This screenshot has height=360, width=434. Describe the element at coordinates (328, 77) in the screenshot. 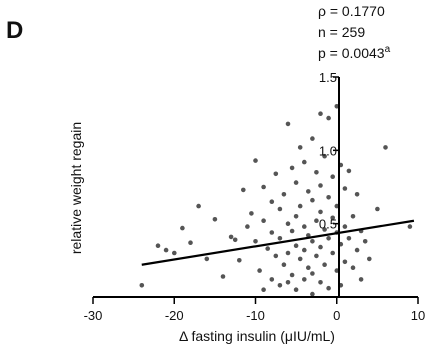

I see `y-tick-label: 1.5` at that location.